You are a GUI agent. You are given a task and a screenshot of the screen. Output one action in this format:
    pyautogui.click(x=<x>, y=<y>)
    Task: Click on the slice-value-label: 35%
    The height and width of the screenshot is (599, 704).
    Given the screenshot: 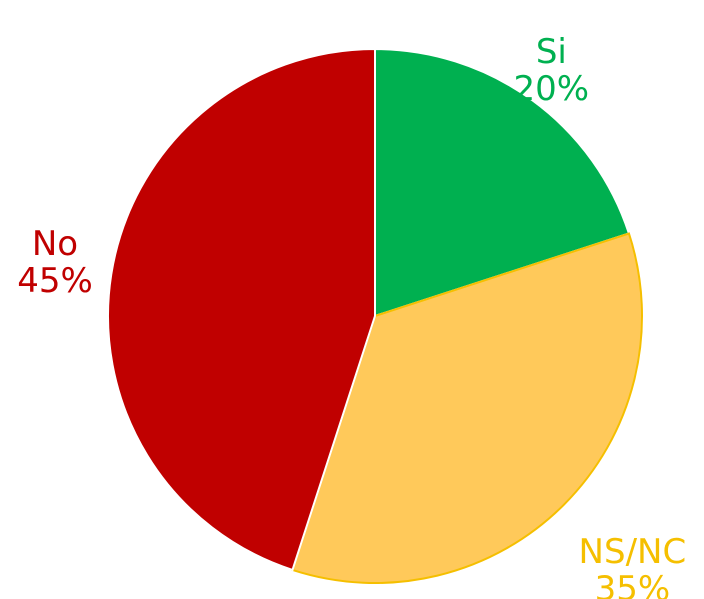 What is the action you would take?
    pyautogui.click(x=633, y=584)
    